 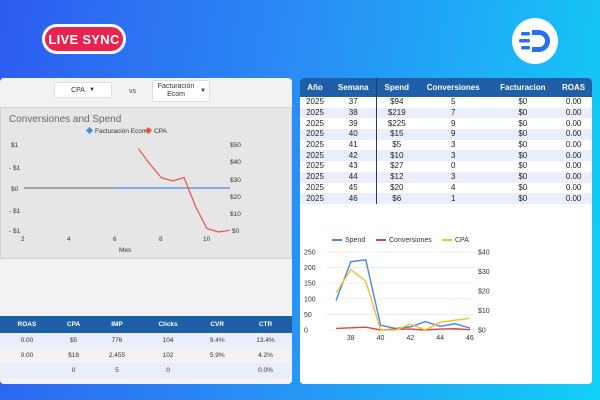 What do you see at coordinates (453, 187) in the screenshot?
I see `cell: 4` at bounding box center [453, 187].